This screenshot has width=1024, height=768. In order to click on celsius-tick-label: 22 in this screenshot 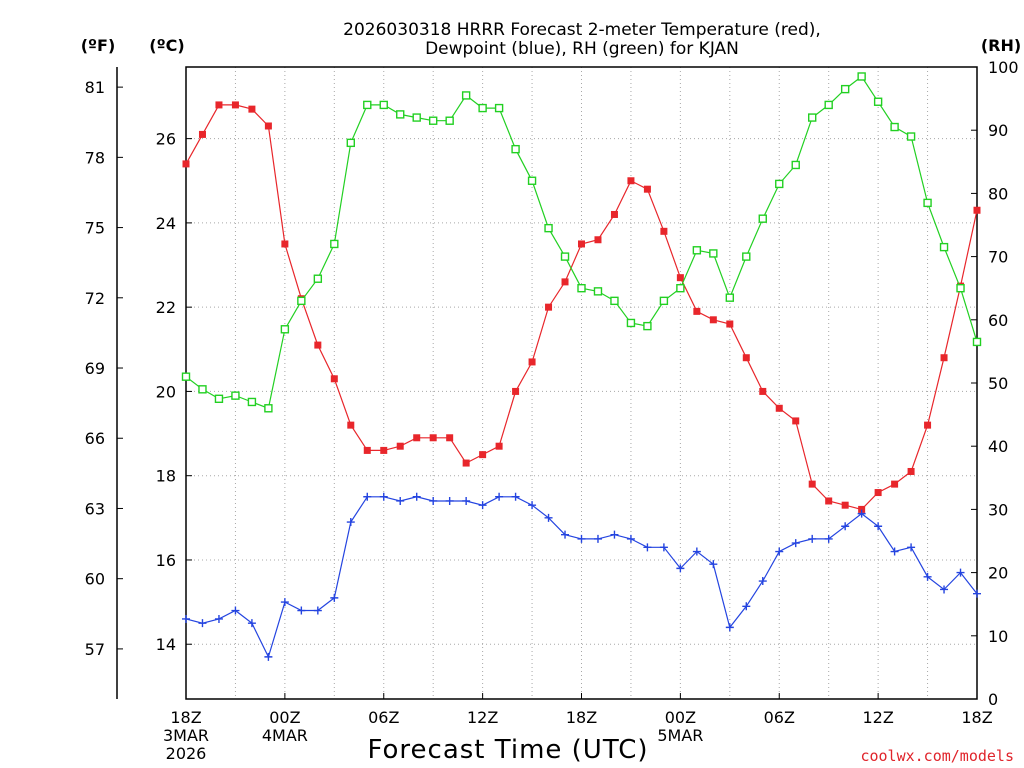, I will do `click(166, 307)`.